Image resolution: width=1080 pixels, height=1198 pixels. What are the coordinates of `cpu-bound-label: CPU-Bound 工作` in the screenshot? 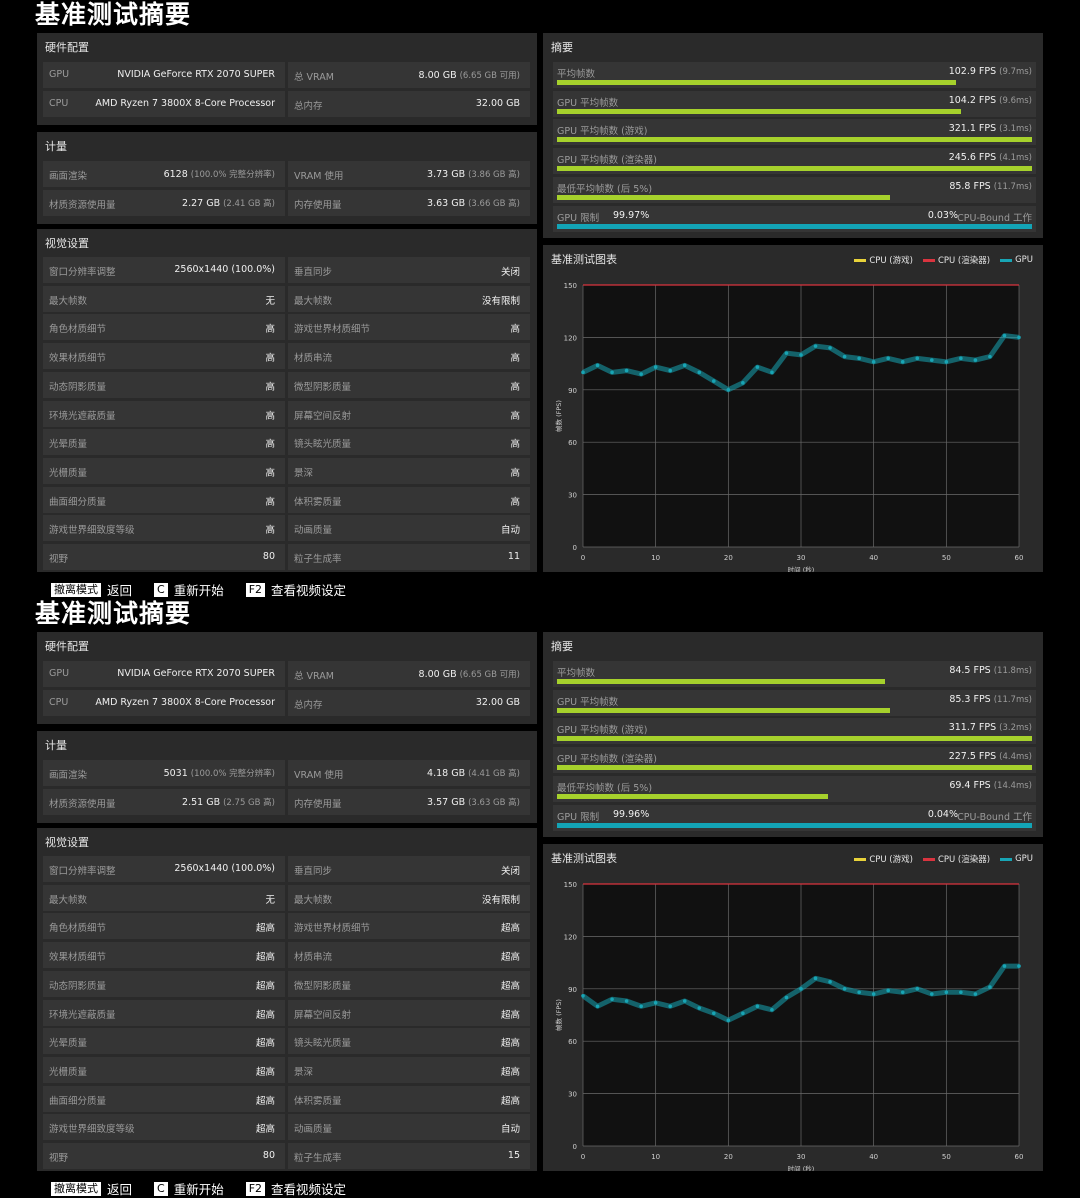 It's located at (994, 817).